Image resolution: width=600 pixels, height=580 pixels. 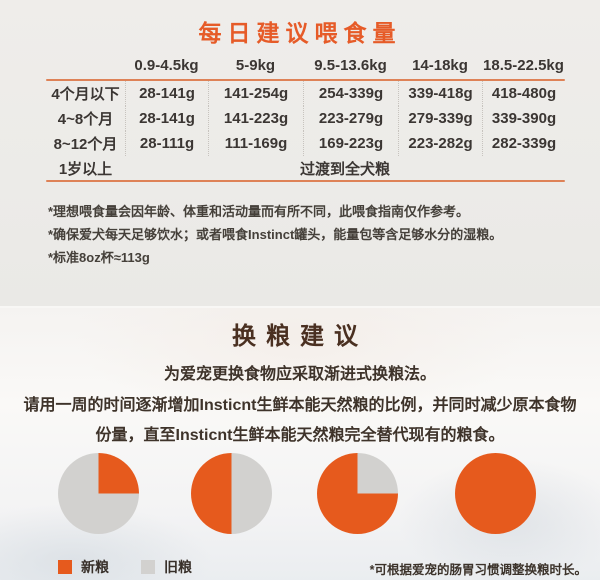 I want to click on page-title: 每日建议喂食量, so click(x=300, y=33).